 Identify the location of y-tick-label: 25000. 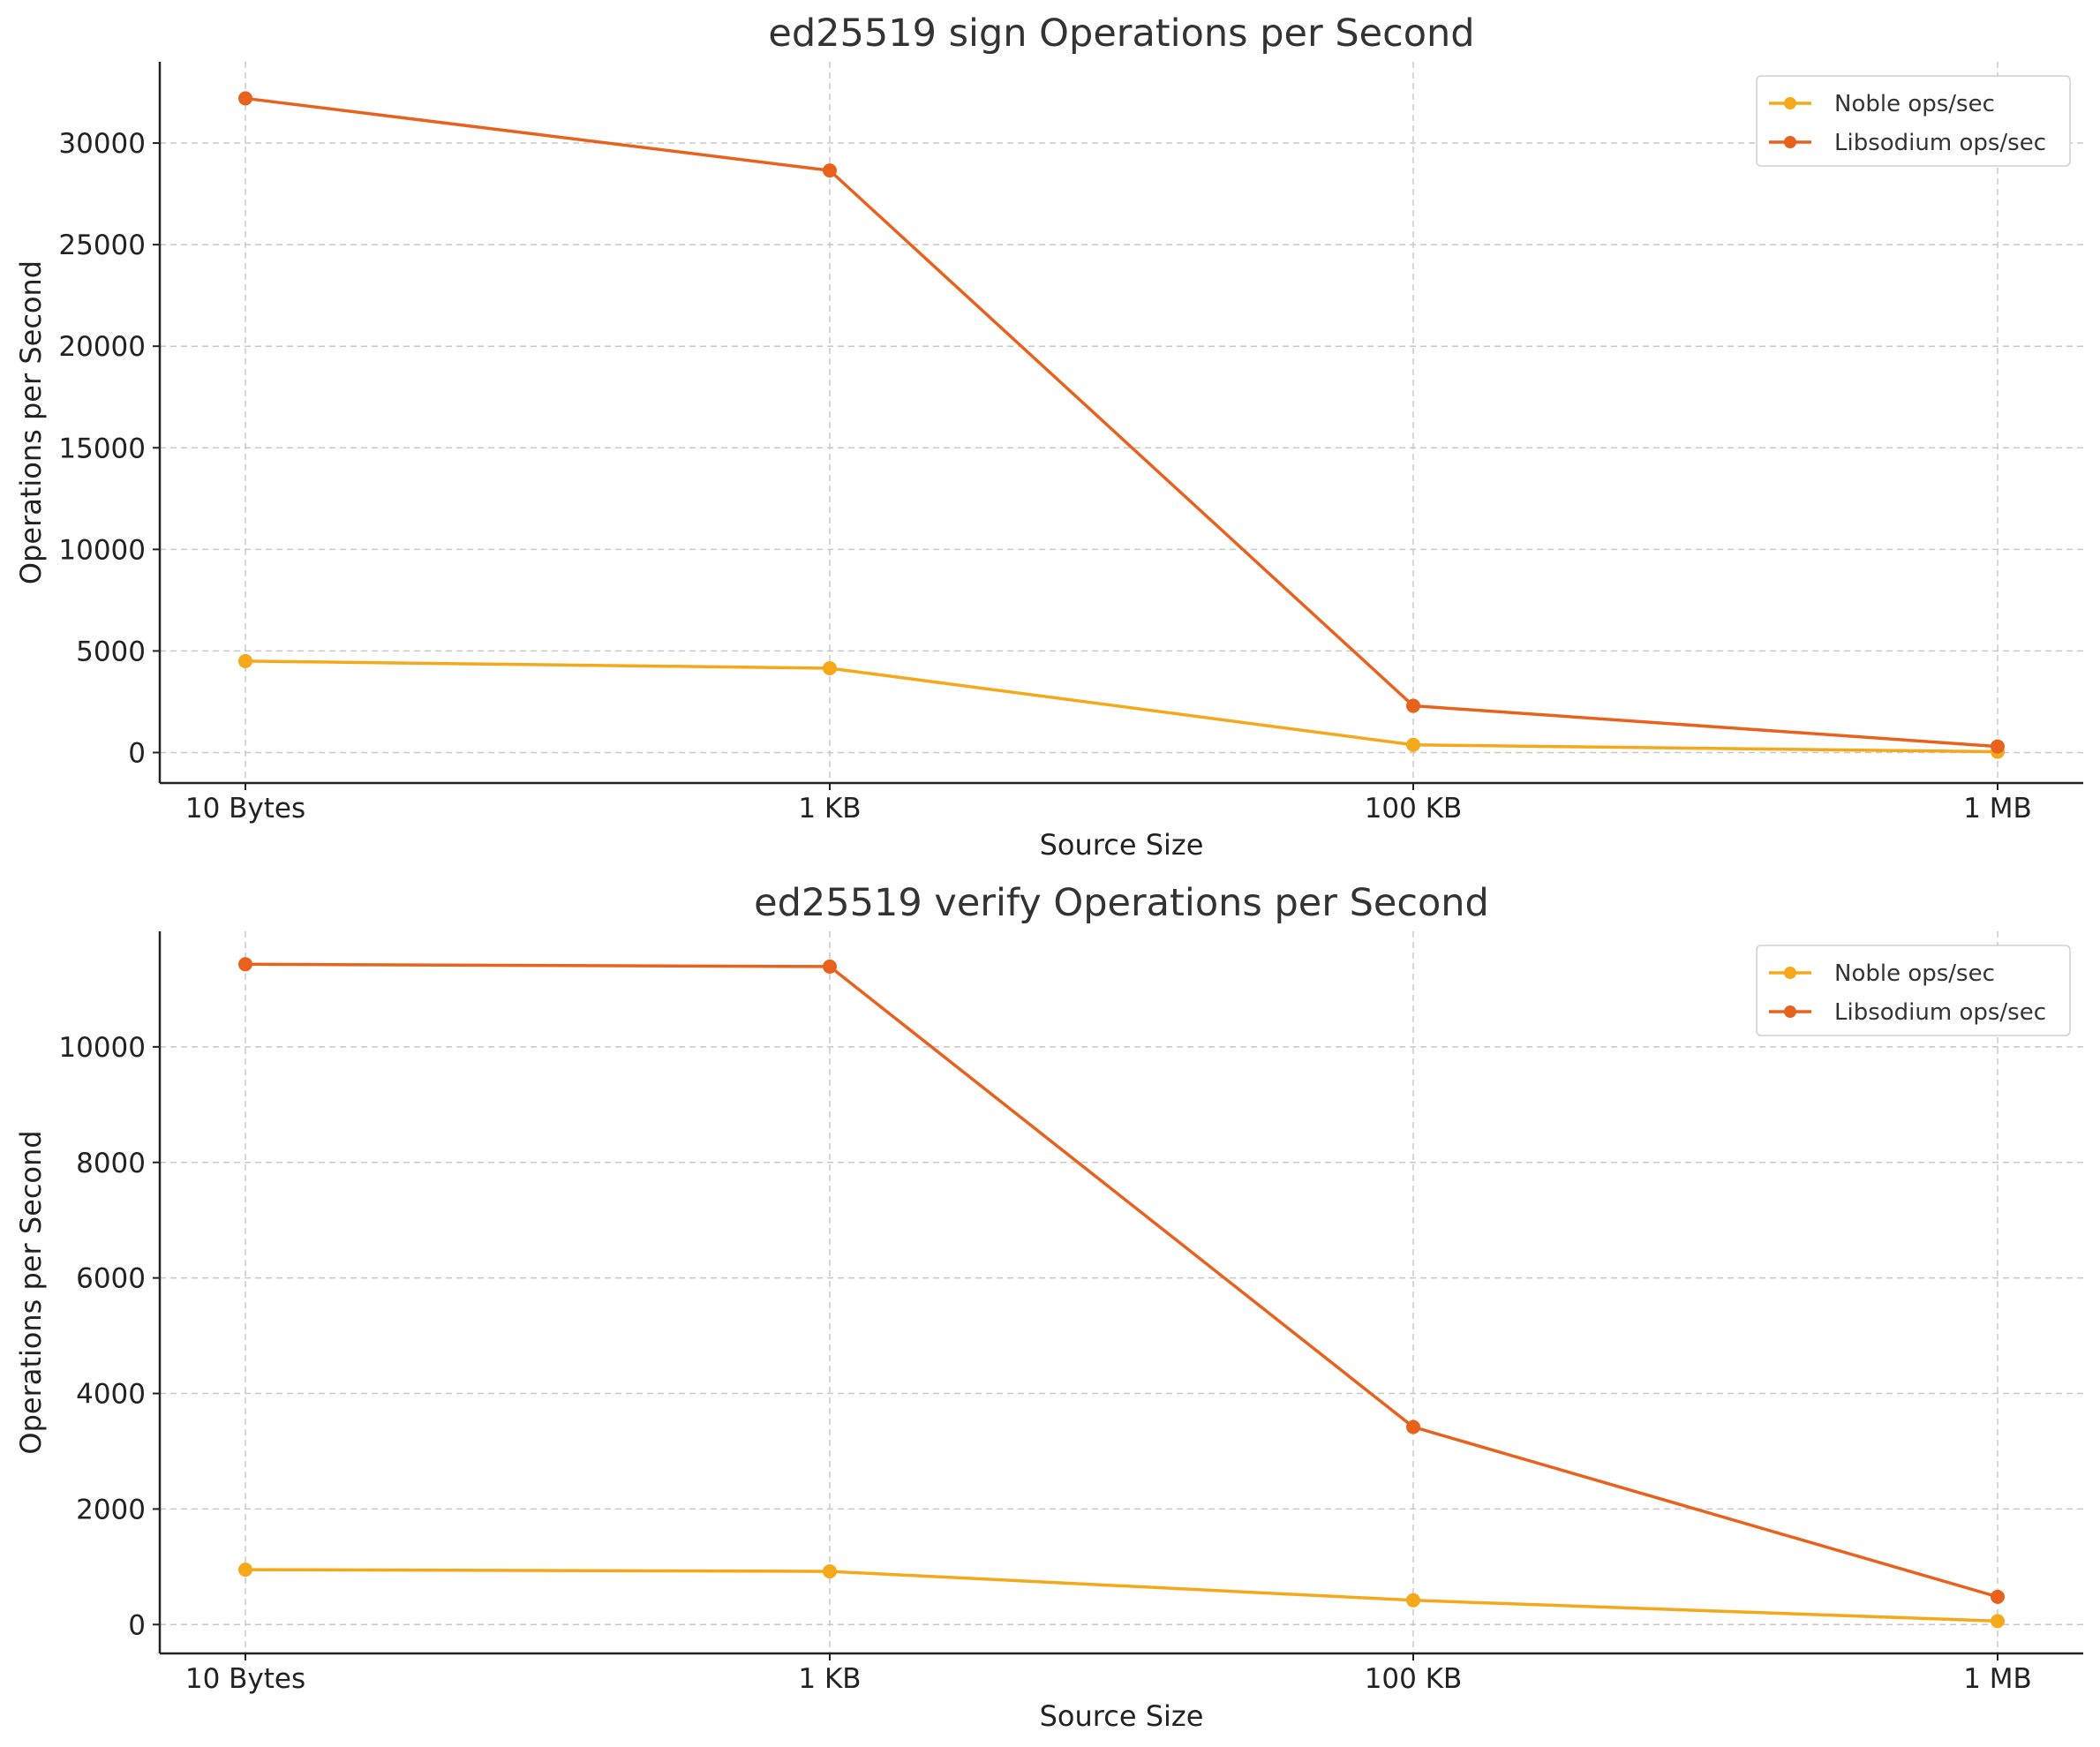
(102, 246).